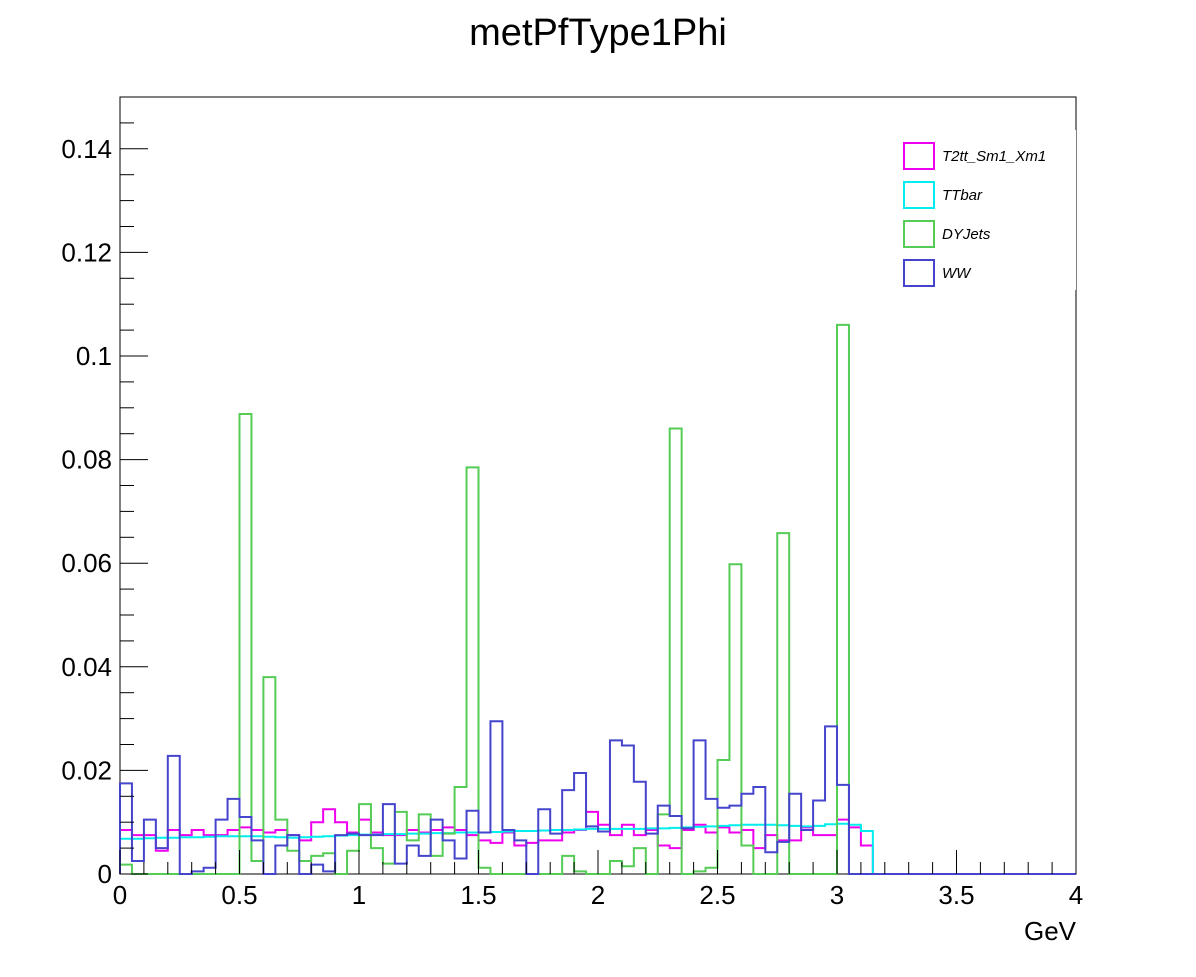  What do you see at coordinates (86, 149) in the screenshot?
I see `y-tick-label: 0.14` at bounding box center [86, 149].